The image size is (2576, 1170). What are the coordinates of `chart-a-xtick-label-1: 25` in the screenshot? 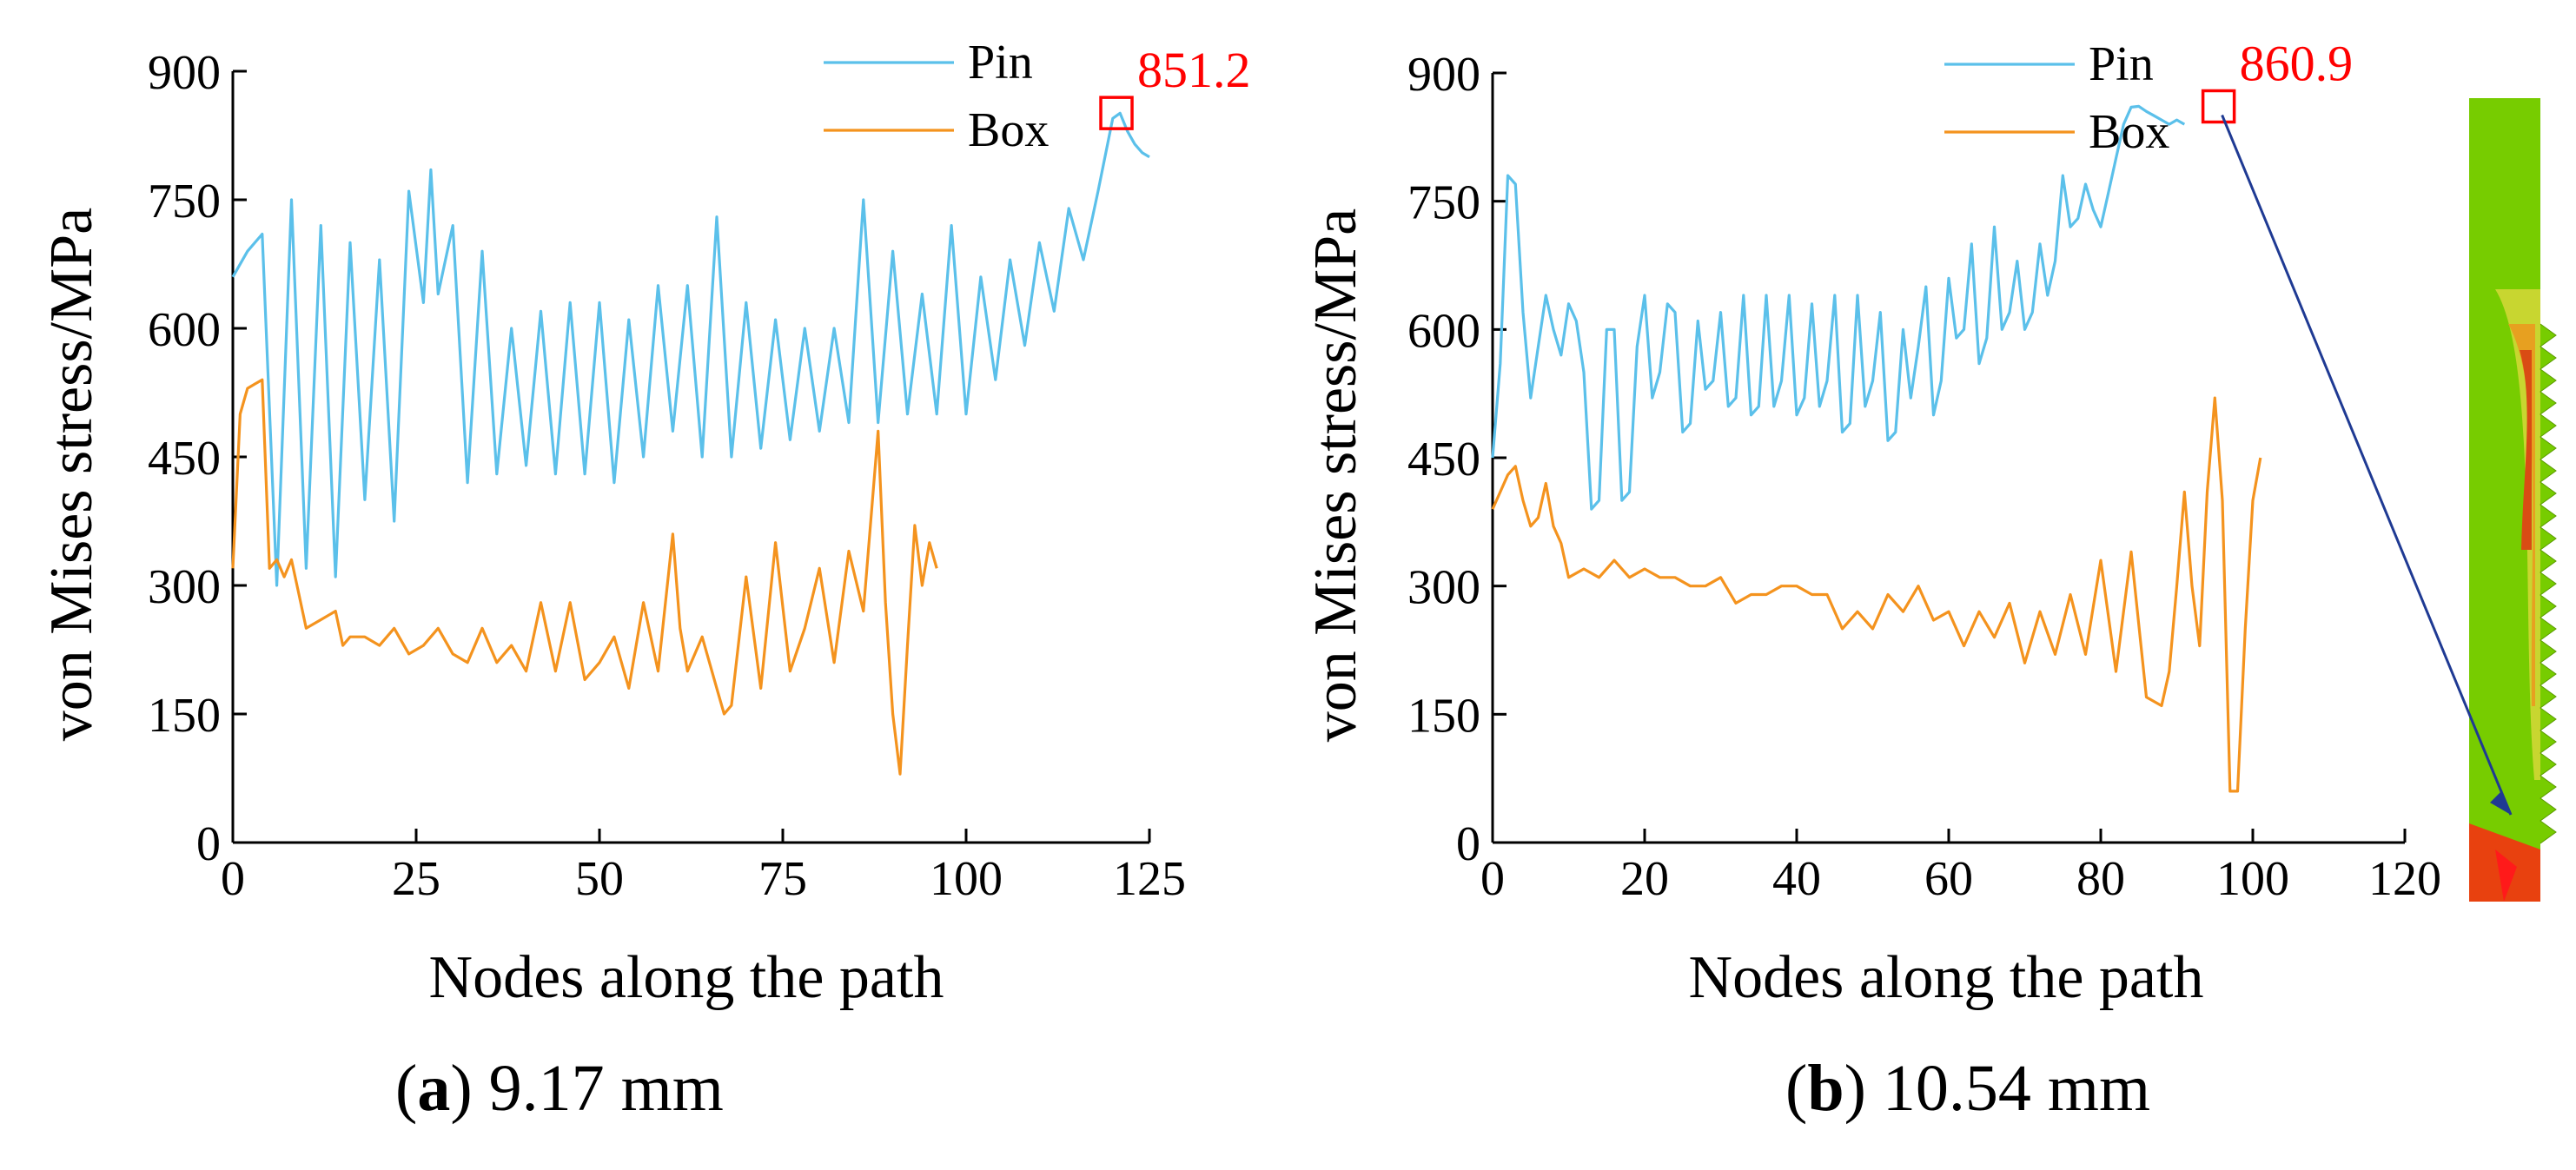 It's located at (416, 879).